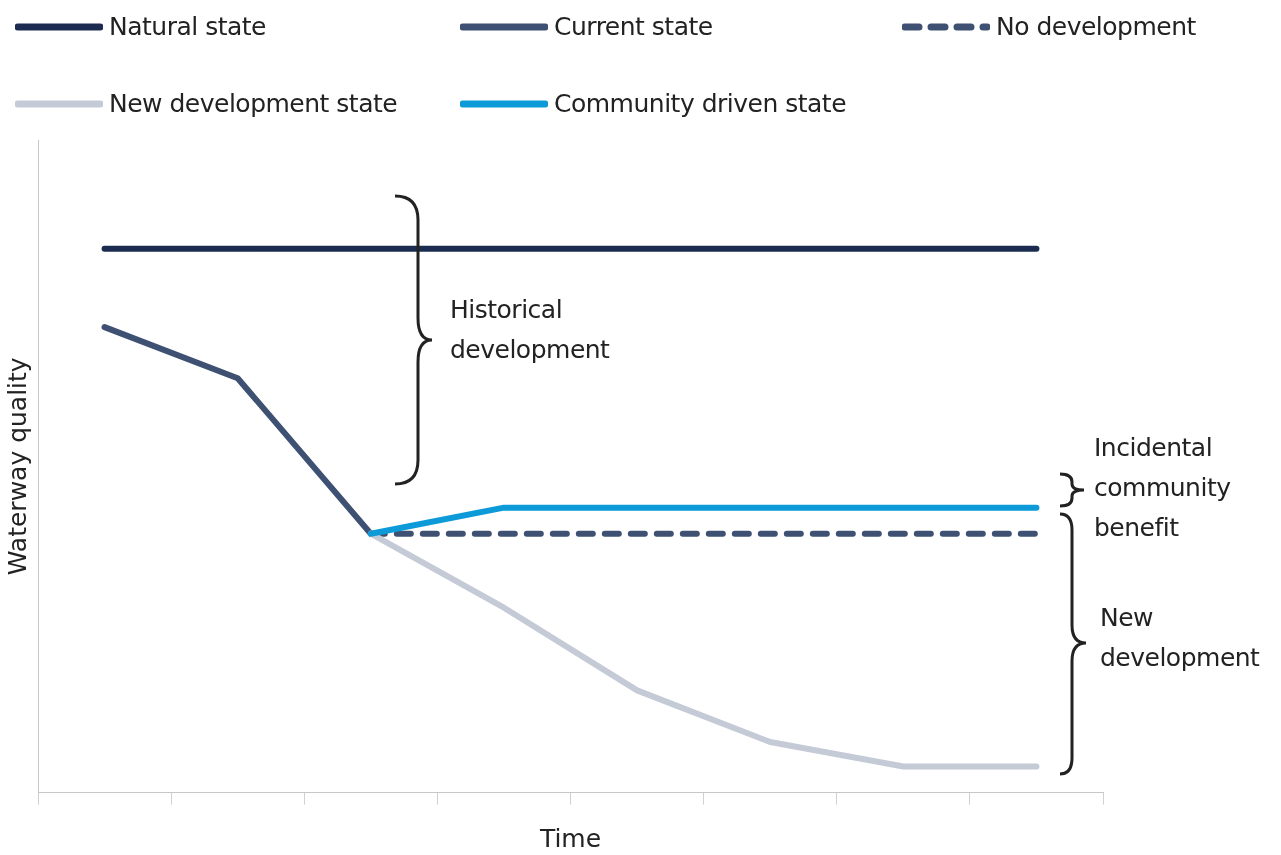 The height and width of the screenshot is (855, 1281). Describe the element at coordinates (1180, 638) in the screenshot. I see `annotation: New development` at that location.